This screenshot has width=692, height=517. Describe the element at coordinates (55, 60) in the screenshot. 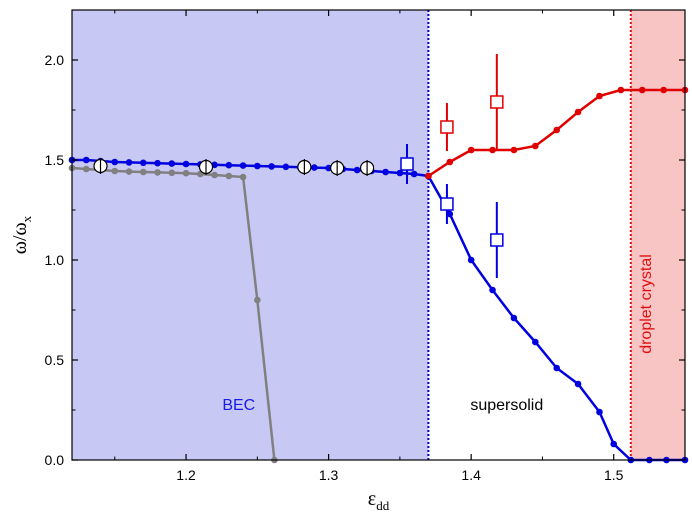

I see `y-tick-label-4: 2.0` at that location.